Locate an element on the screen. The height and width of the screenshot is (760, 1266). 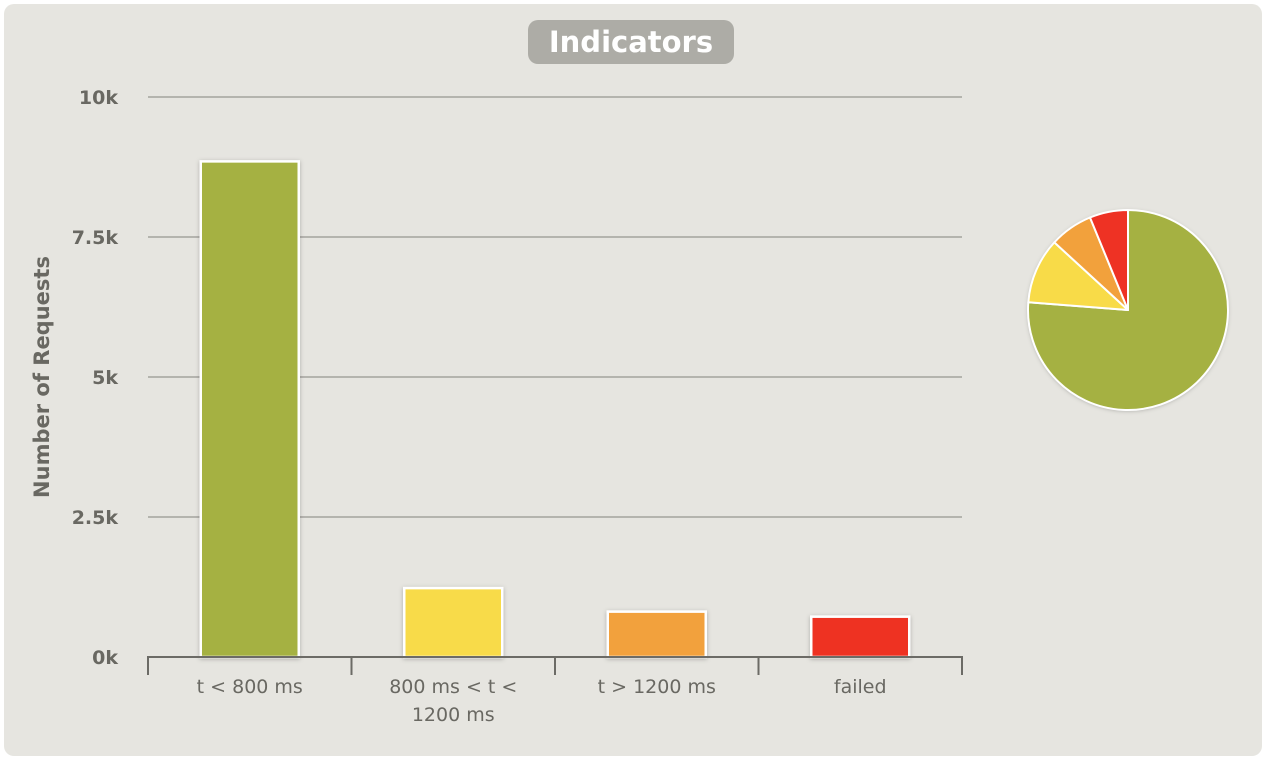
pie-slice is located at coordinates (1109, 260).